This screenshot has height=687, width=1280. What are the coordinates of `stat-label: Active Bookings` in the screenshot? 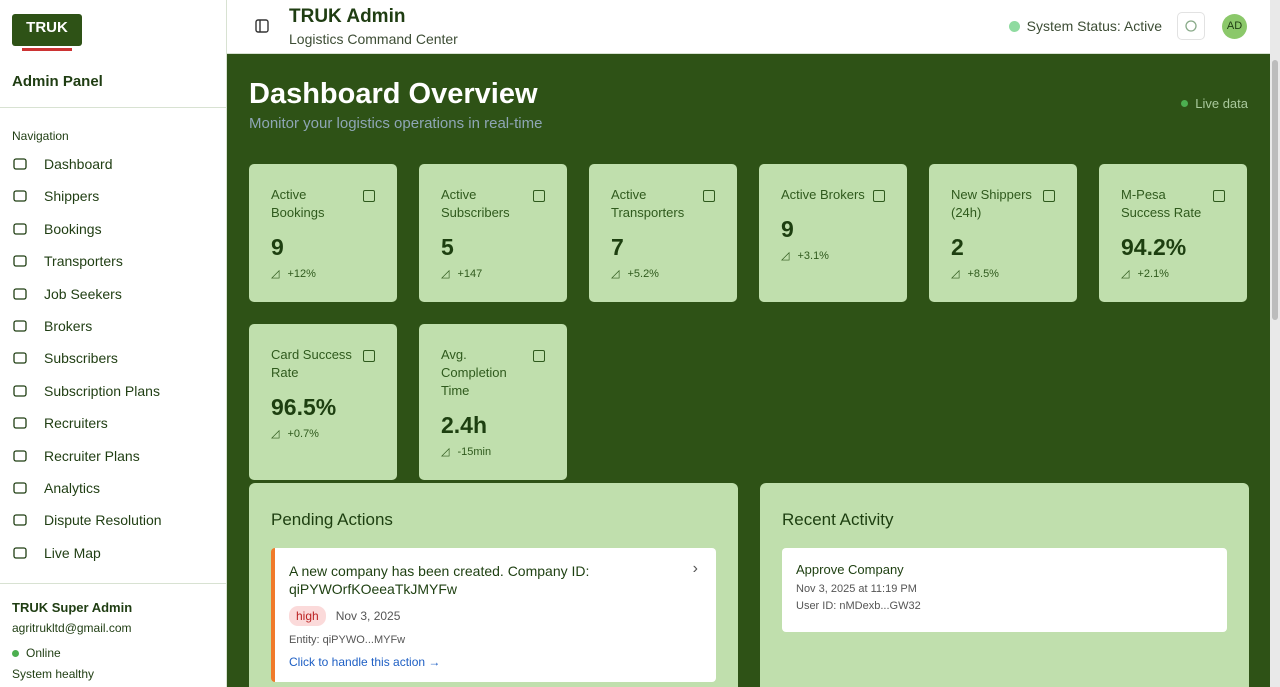 It's located at (323, 204).